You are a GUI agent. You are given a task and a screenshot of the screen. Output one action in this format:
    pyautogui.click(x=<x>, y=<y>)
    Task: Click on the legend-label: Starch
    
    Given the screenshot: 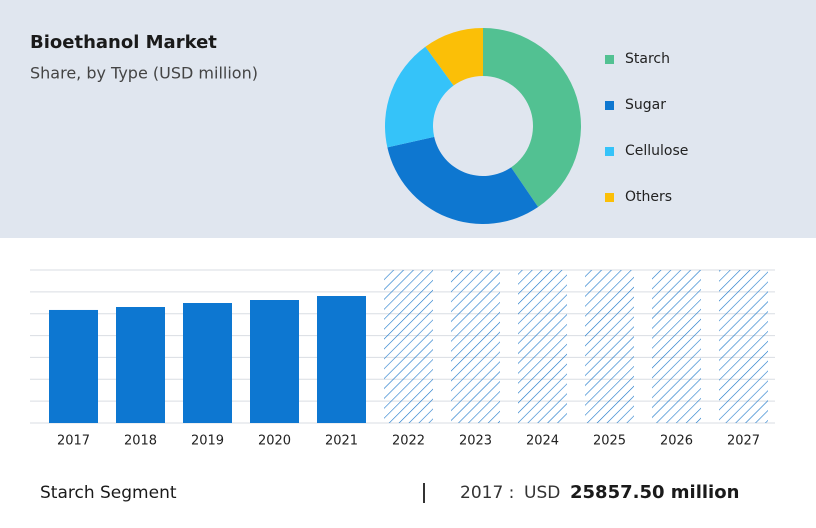 What is the action you would take?
    pyautogui.click(x=647, y=59)
    